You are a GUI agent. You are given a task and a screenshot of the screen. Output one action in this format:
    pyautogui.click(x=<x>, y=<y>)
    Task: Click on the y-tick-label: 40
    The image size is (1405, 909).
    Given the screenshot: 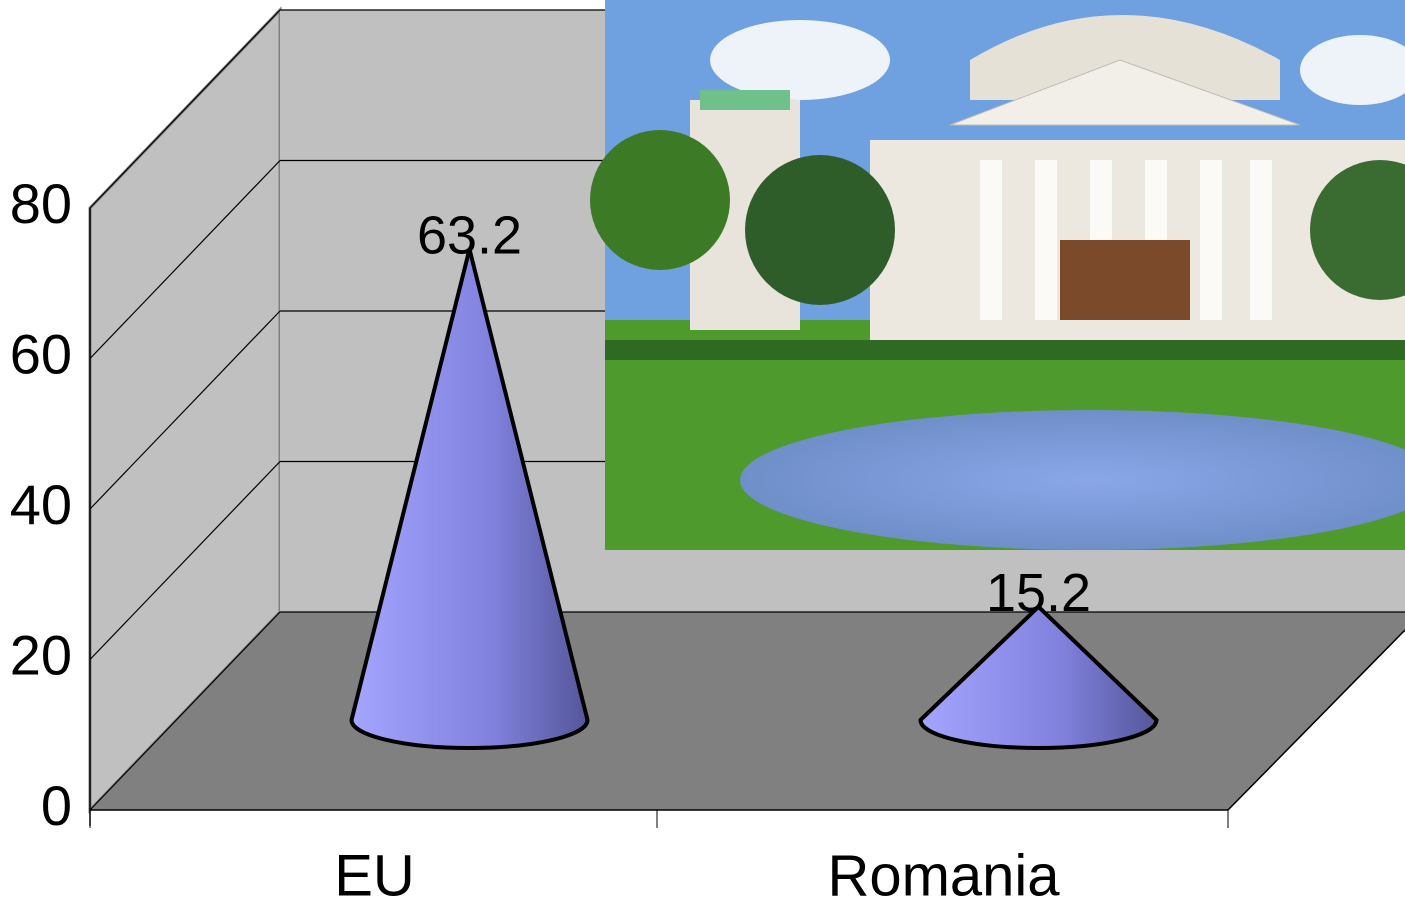 What is the action you would take?
    pyautogui.click(x=41, y=504)
    